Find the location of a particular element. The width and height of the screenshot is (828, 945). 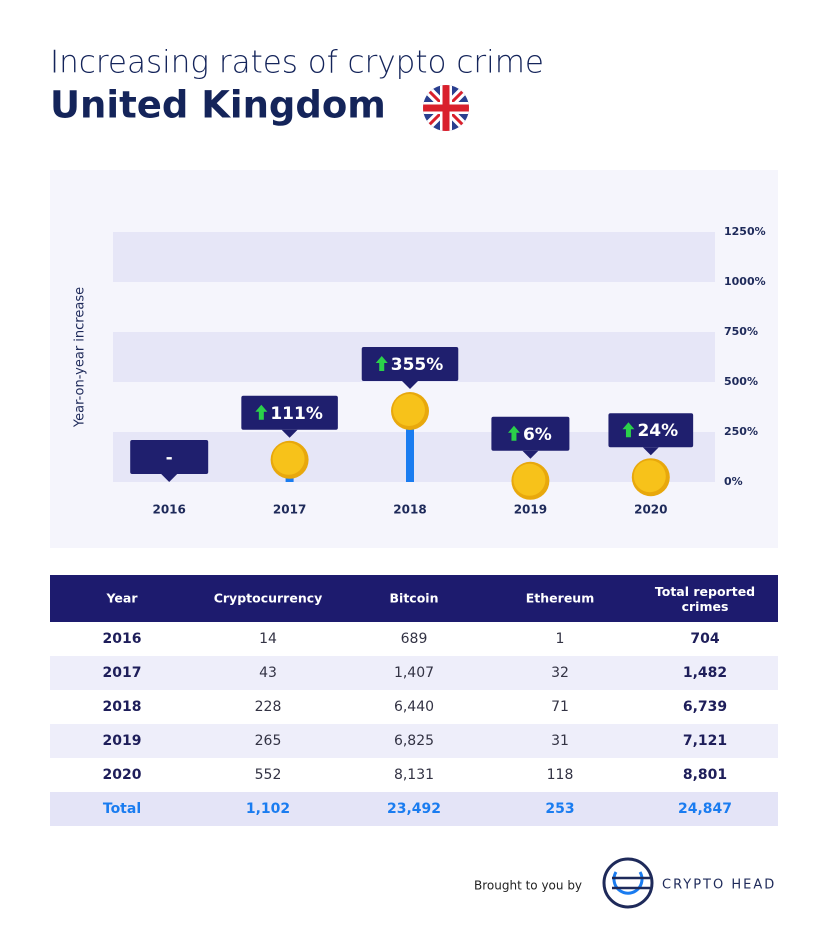

x-tick-label: 2016 is located at coordinates (168, 510).